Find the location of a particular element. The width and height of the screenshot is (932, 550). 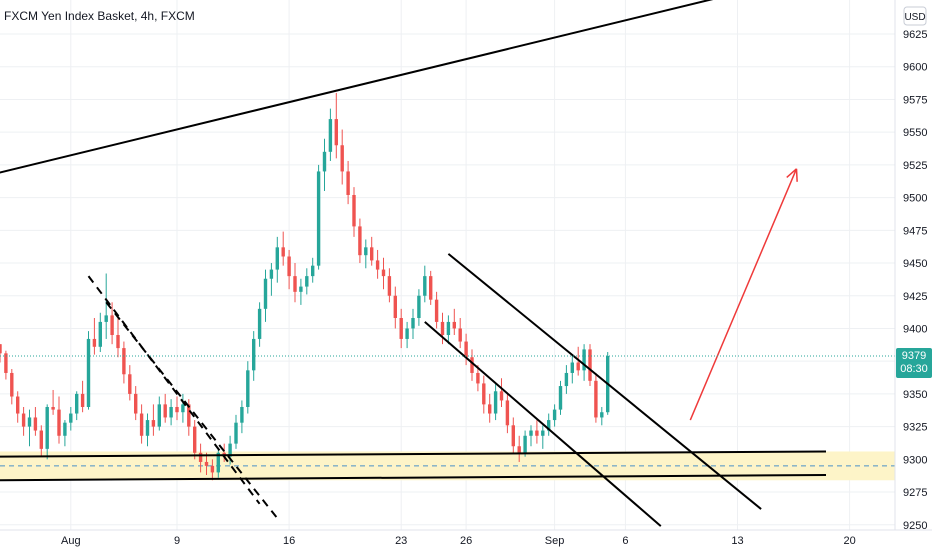

chart-title: FXCM Yen Index Basket, 4h, FXCM is located at coordinates (99, 16).